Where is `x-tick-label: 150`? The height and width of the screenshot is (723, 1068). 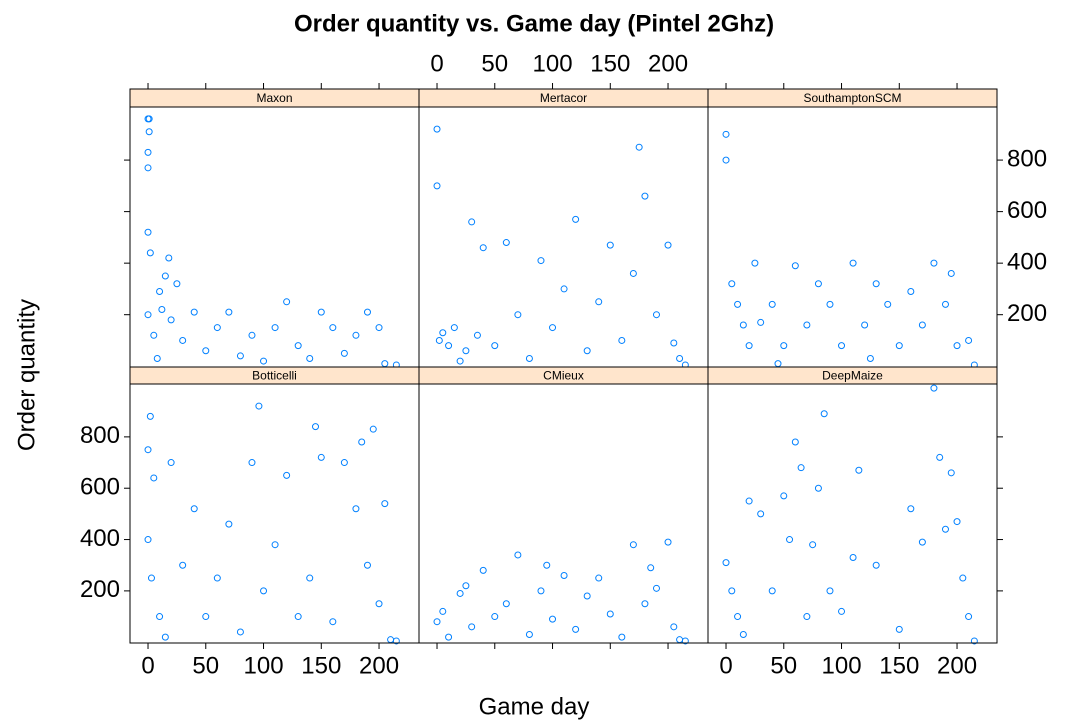
x-tick-label: 150 is located at coordinates (899, 665).